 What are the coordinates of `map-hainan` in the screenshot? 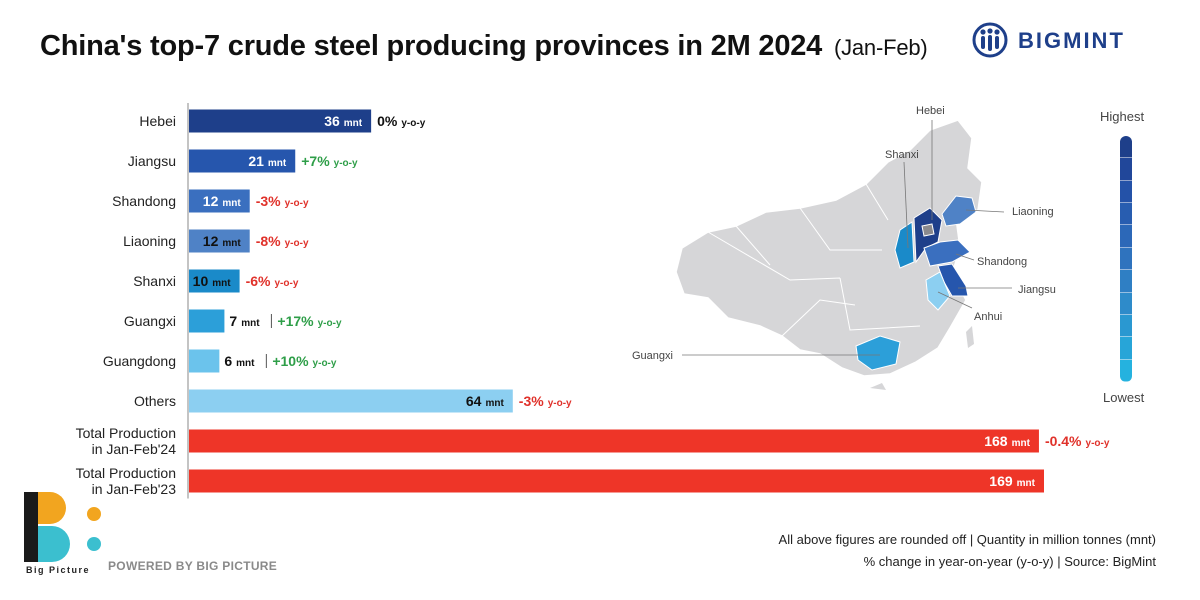 It's located at (878, 386).